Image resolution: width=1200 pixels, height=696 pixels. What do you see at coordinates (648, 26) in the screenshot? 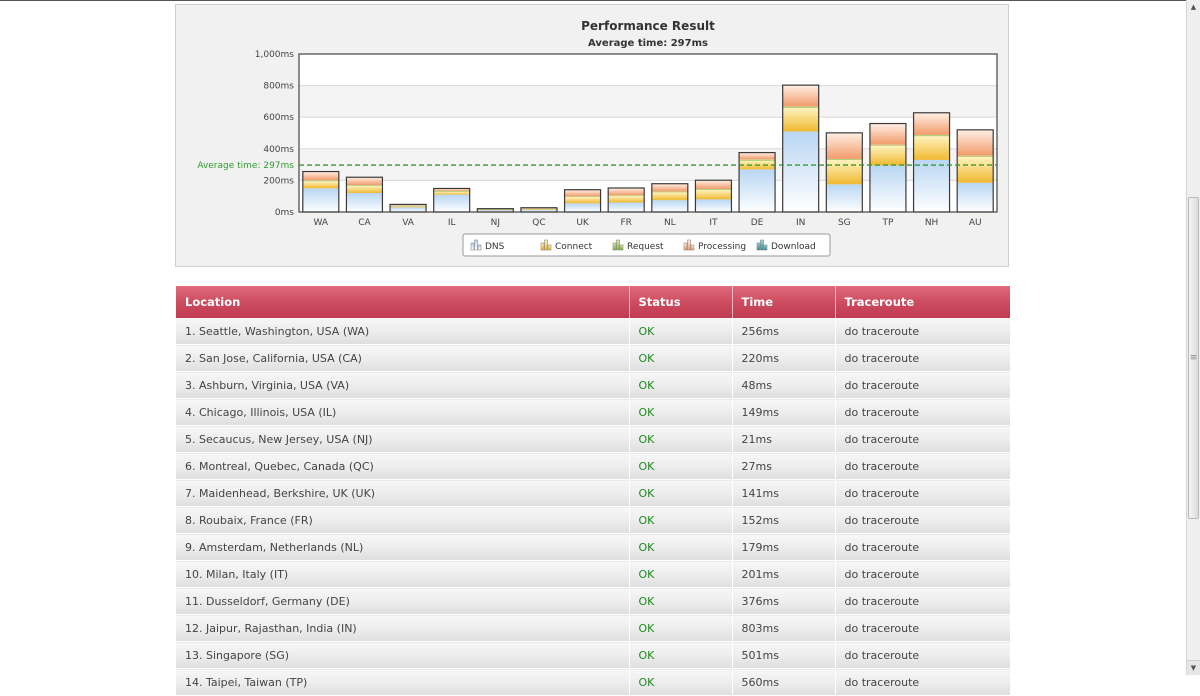
I see `chart-title: Performance Result` at bounding box center [648, 26].